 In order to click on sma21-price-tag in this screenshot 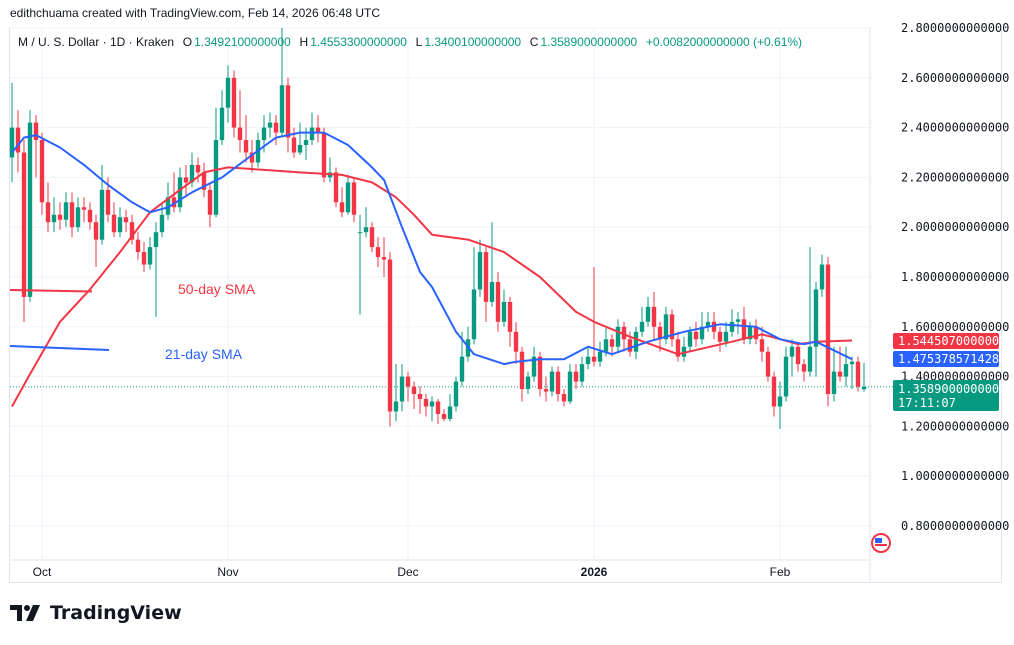, I will do `click(946, 359)`.